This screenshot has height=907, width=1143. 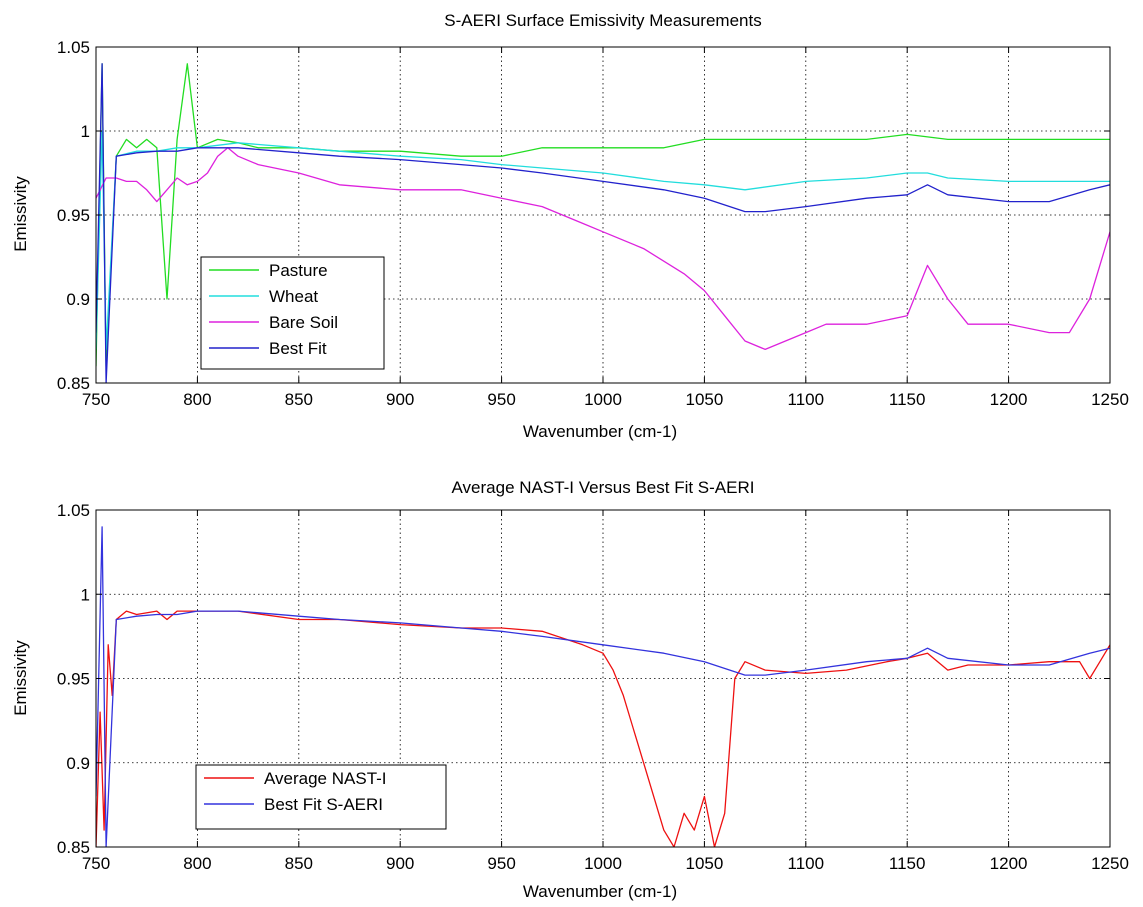 I want to click on bottom-chart-xtick-label: 800, so click(x=197, y=863).